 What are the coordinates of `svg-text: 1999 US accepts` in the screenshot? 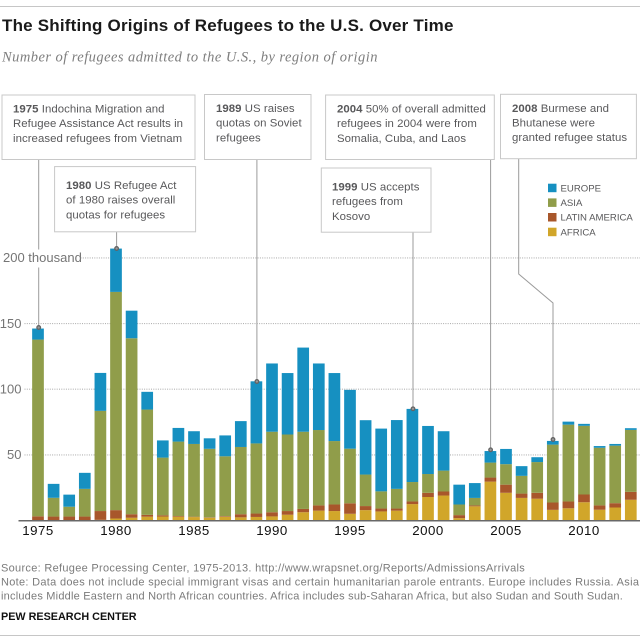 It's located at (376, 188).